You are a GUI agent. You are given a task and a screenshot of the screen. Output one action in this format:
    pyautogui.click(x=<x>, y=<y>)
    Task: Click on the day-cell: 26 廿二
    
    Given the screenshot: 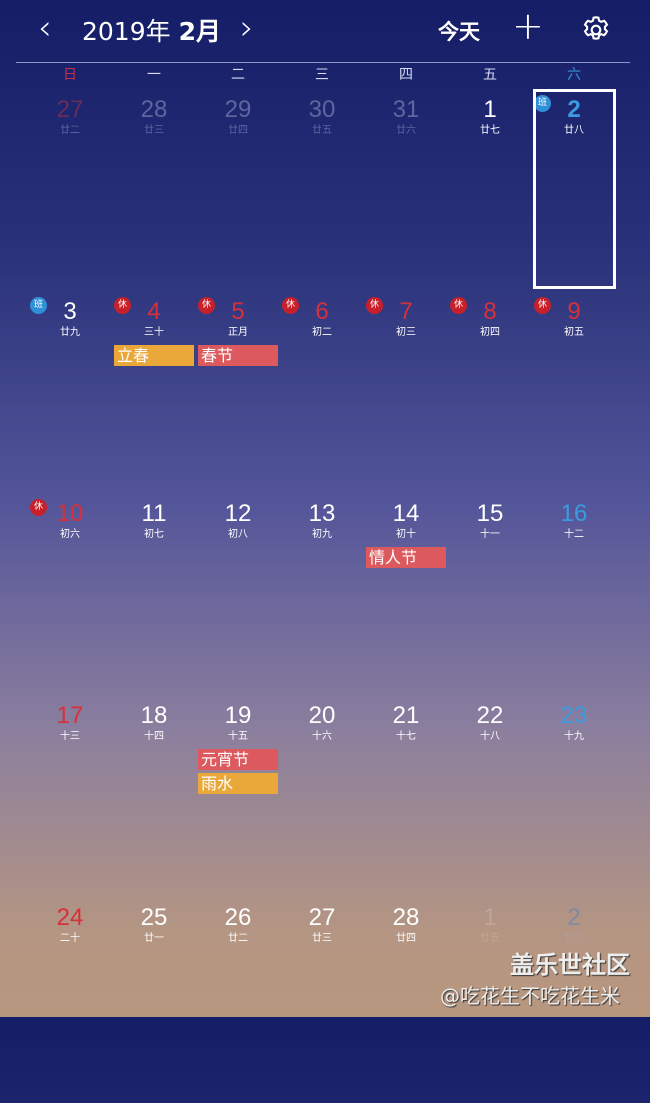 What is the action you would take?
    pyautogui.click(x=238, y=1002)
    